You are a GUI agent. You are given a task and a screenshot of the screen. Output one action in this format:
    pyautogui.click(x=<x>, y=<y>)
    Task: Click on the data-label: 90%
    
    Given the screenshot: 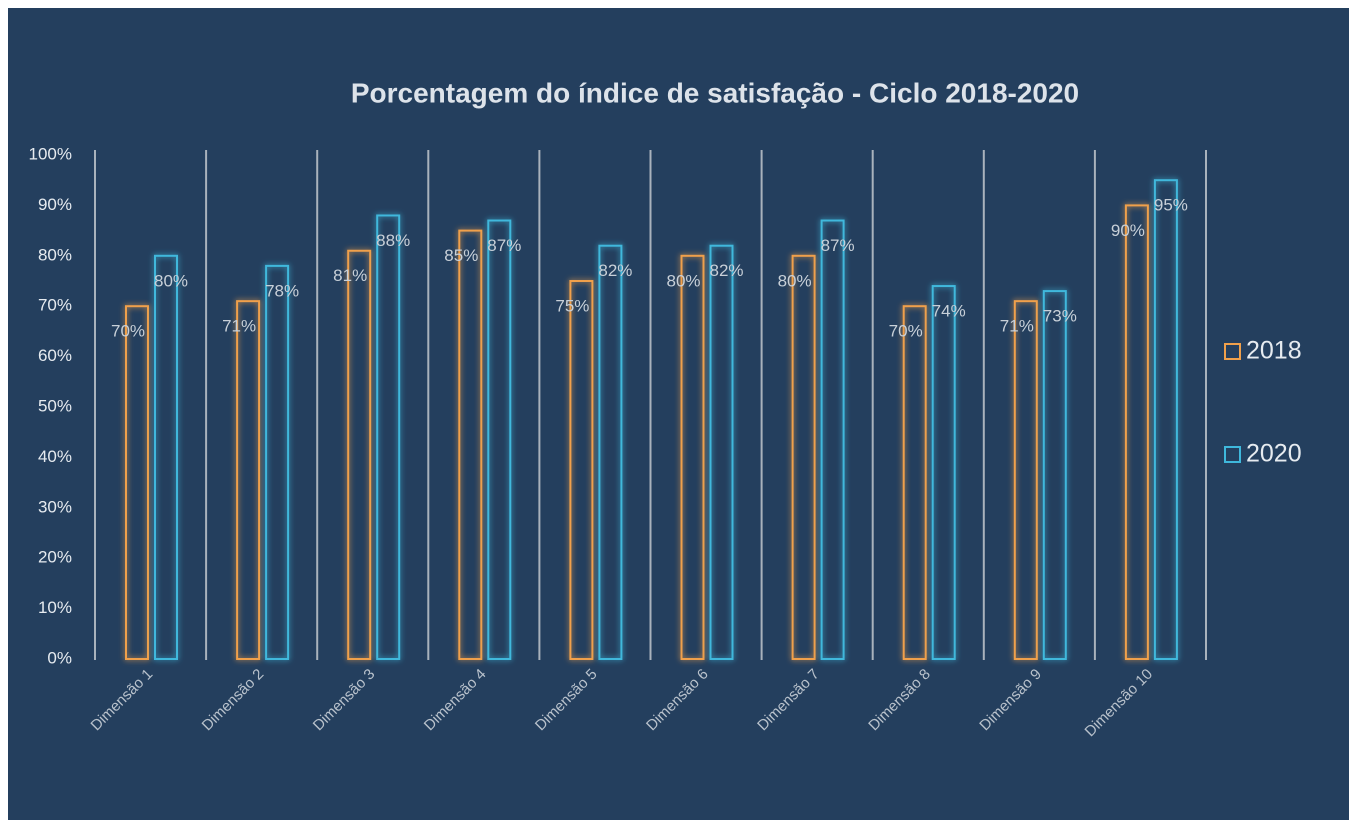 What is the action you would take?
    pyautogui.click(x=1128, y=230)
    